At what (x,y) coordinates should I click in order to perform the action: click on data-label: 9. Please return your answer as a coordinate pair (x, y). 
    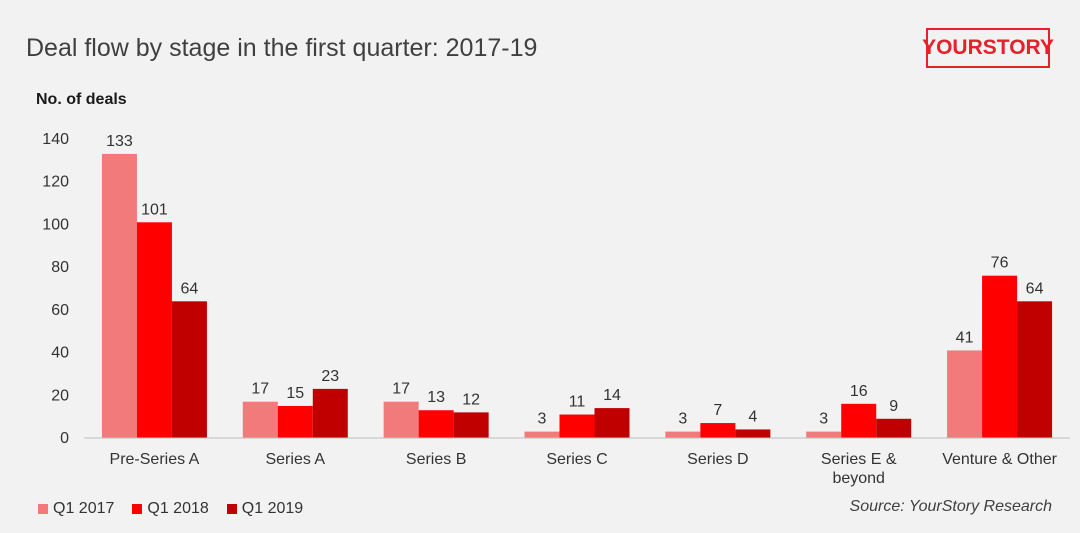
    Looking at the image, I should click on (893, 406).